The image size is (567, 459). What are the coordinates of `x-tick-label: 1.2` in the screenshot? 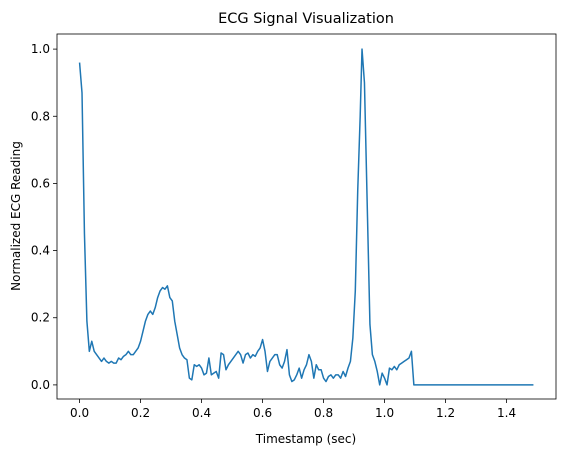 It's located at (445, 413).